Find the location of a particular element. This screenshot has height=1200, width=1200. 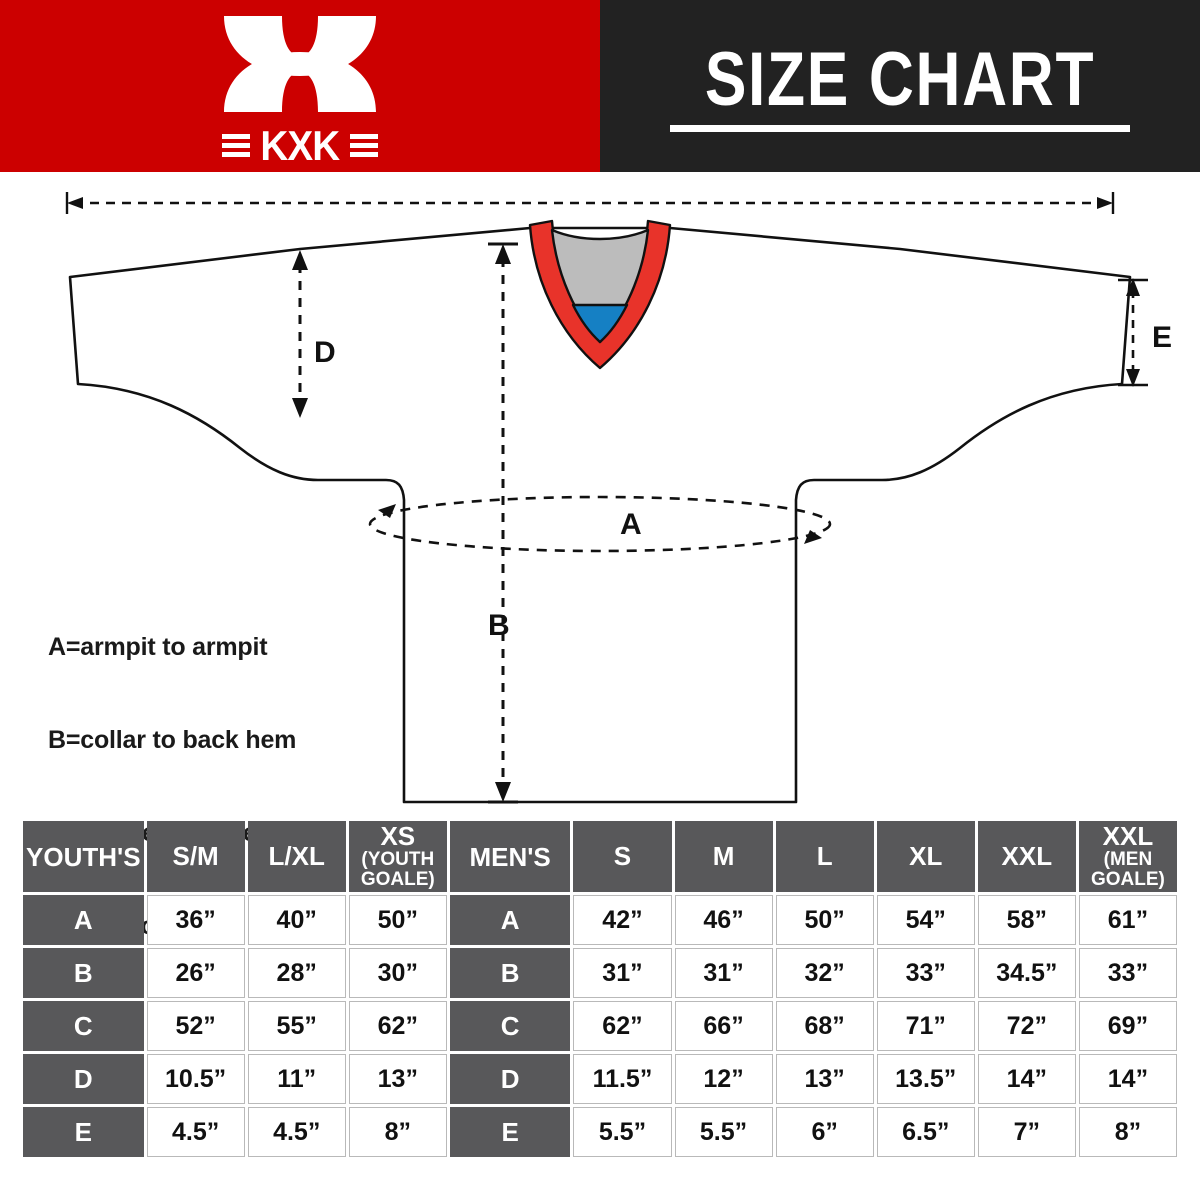

header-youth-size-0-main: S/M is located at coordinates (195, 856).